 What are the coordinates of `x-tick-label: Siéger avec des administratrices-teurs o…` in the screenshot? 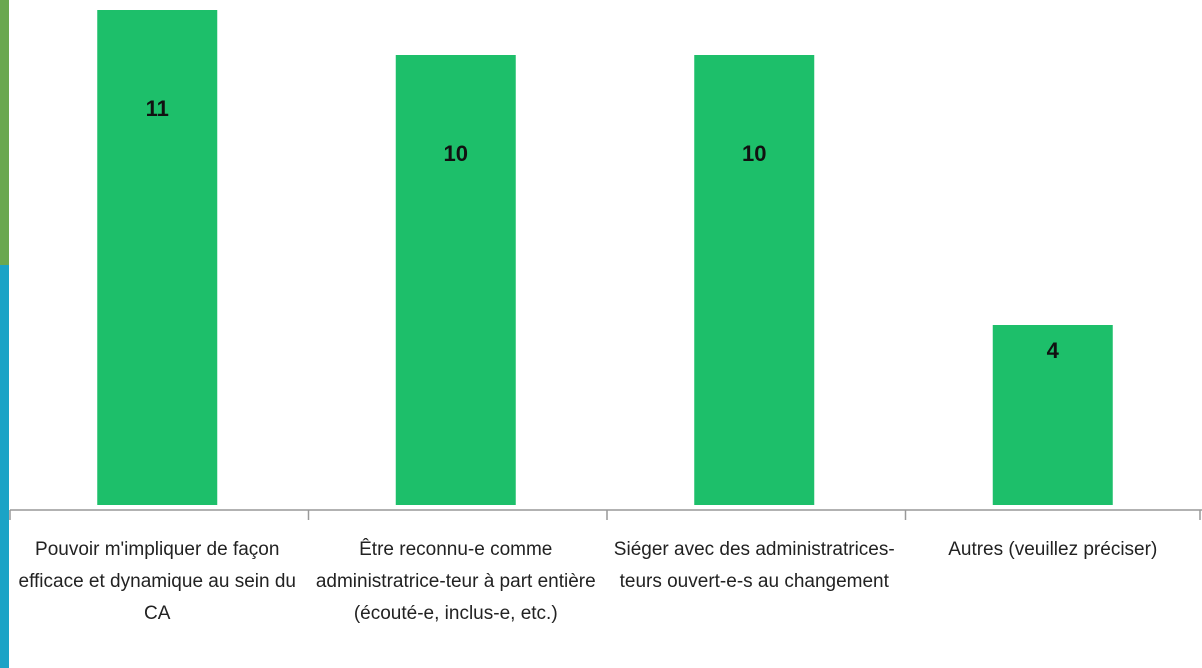 It's located at (754, 565).